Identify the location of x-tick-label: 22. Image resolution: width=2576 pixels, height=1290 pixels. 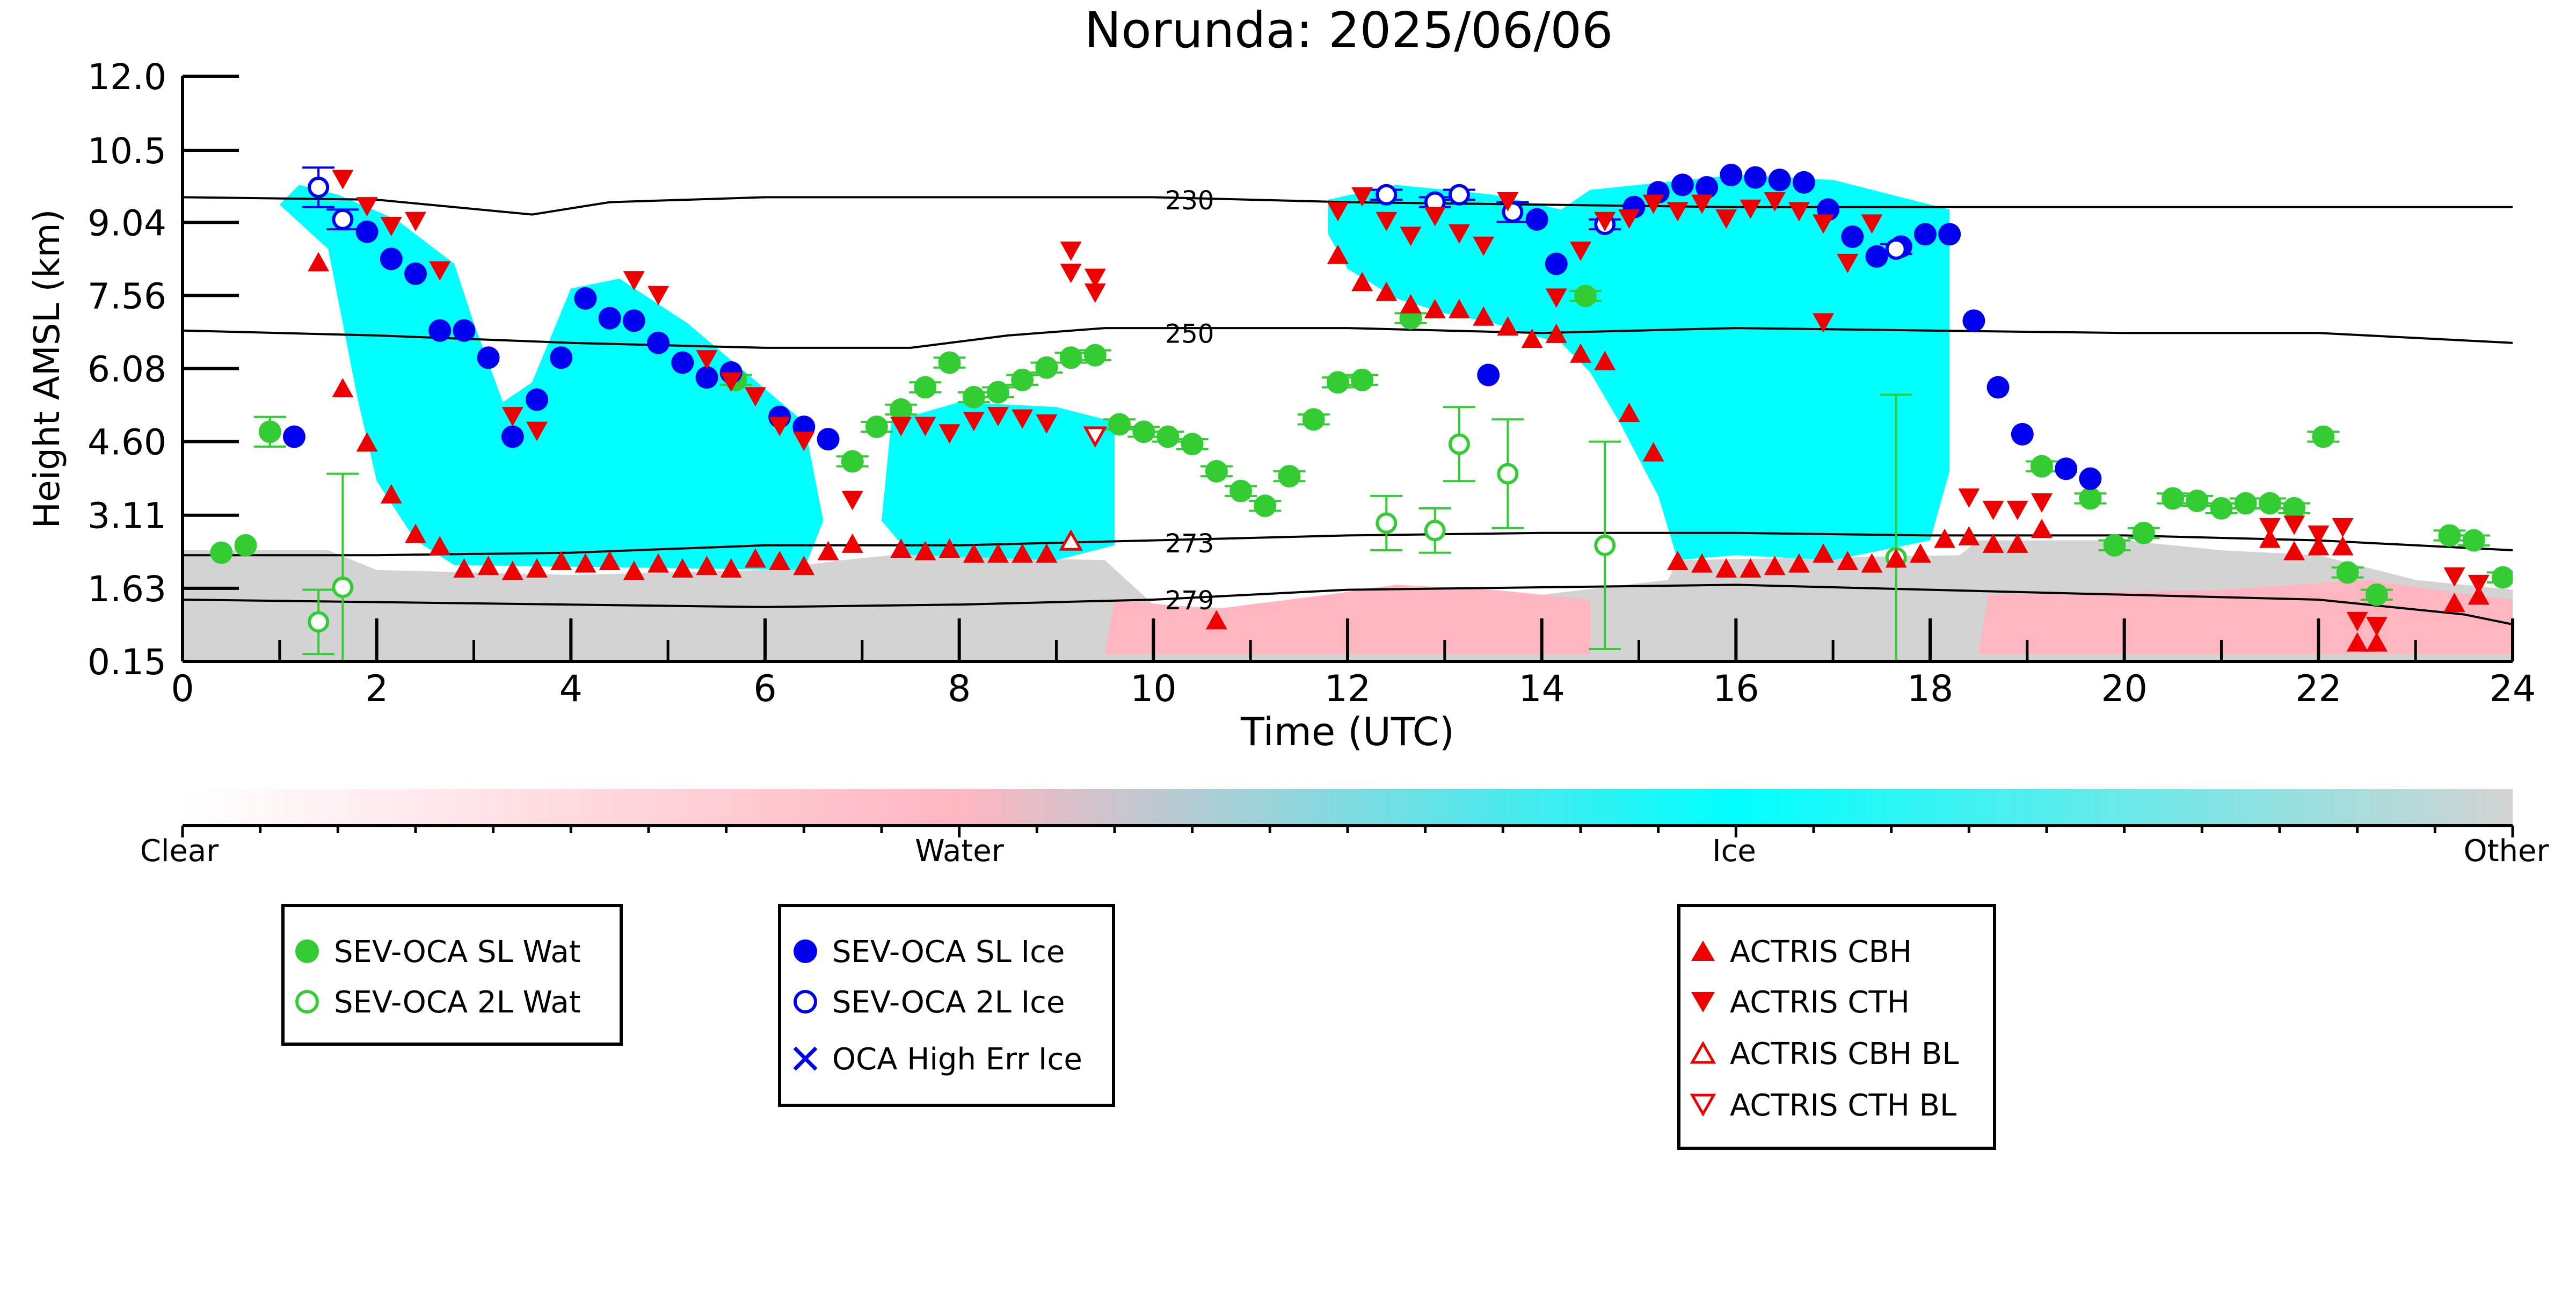
(2318, 689).